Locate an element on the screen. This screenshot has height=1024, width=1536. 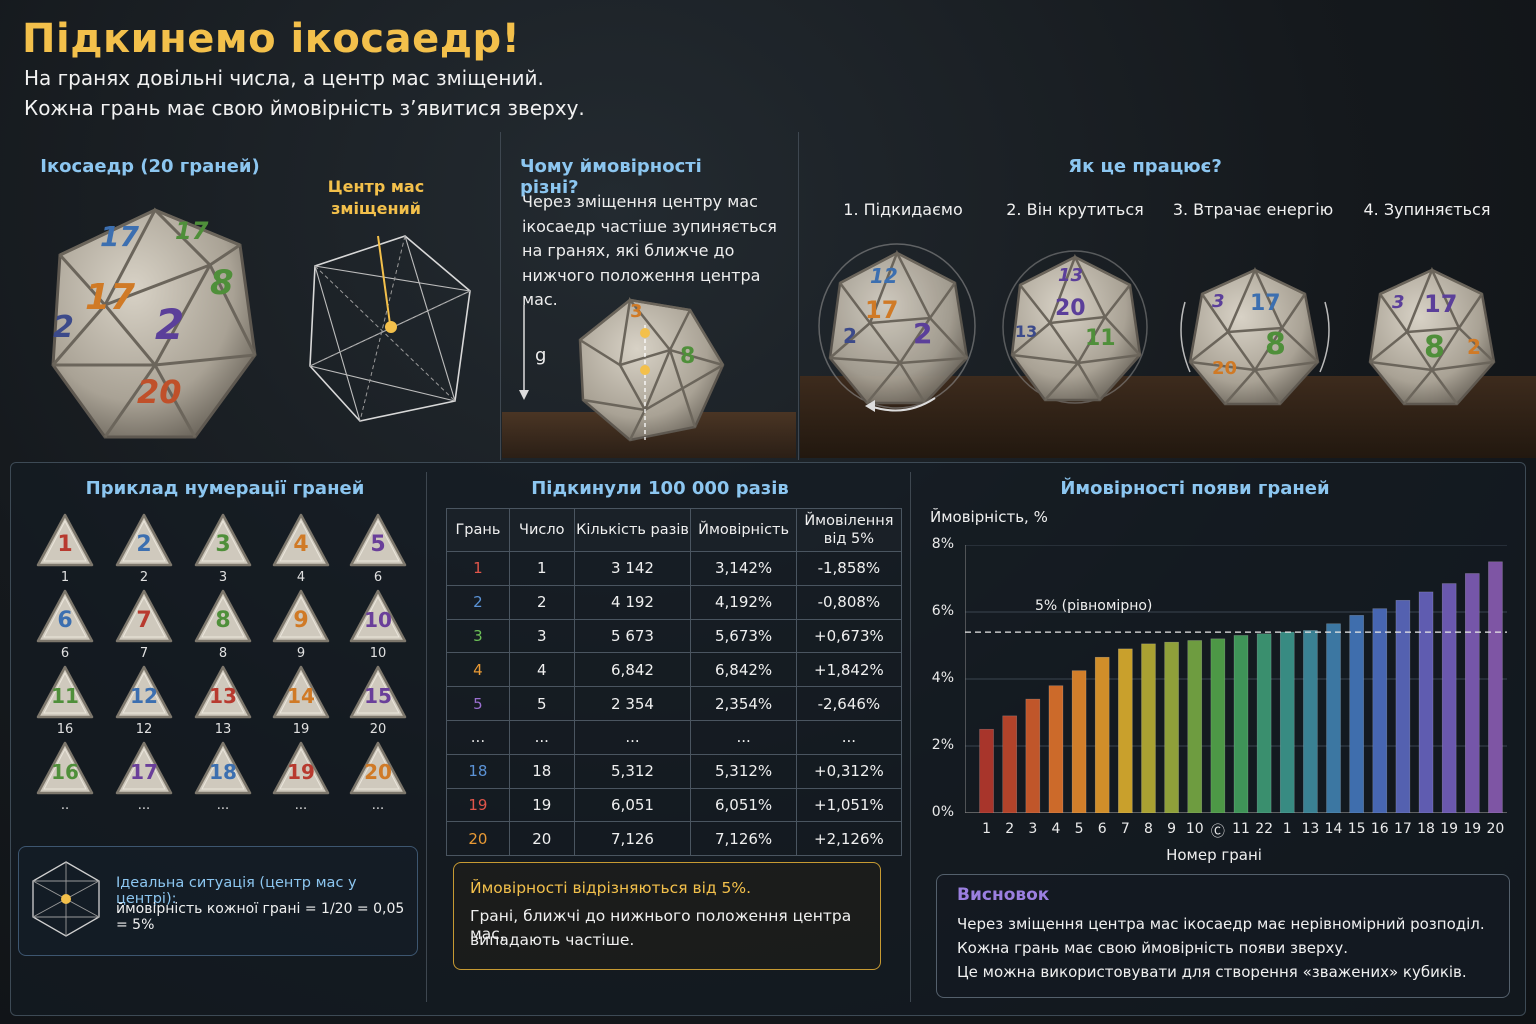
table-cell-count: 5,312 is located at coordinates (632, 771).